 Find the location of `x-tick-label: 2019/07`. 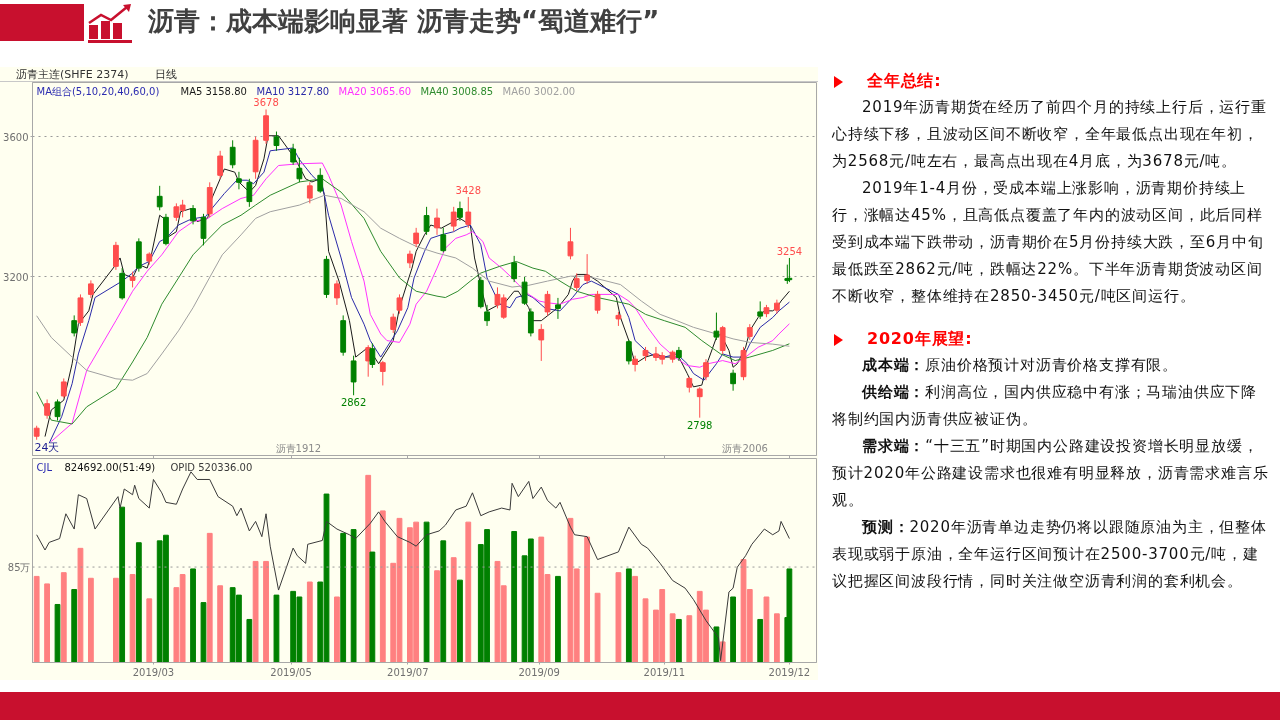

x-tick-label: 2019/07 is located at coordinates (408, 672).